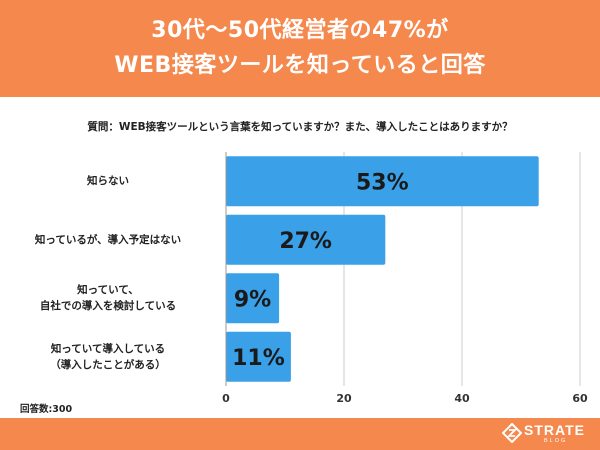 This screenshot has height=450, width=600. What do you see at coordinates (108, 348) in the screenshot?
I see `category-label-line: 知っていて導入している` at bounding box center [108, 348].